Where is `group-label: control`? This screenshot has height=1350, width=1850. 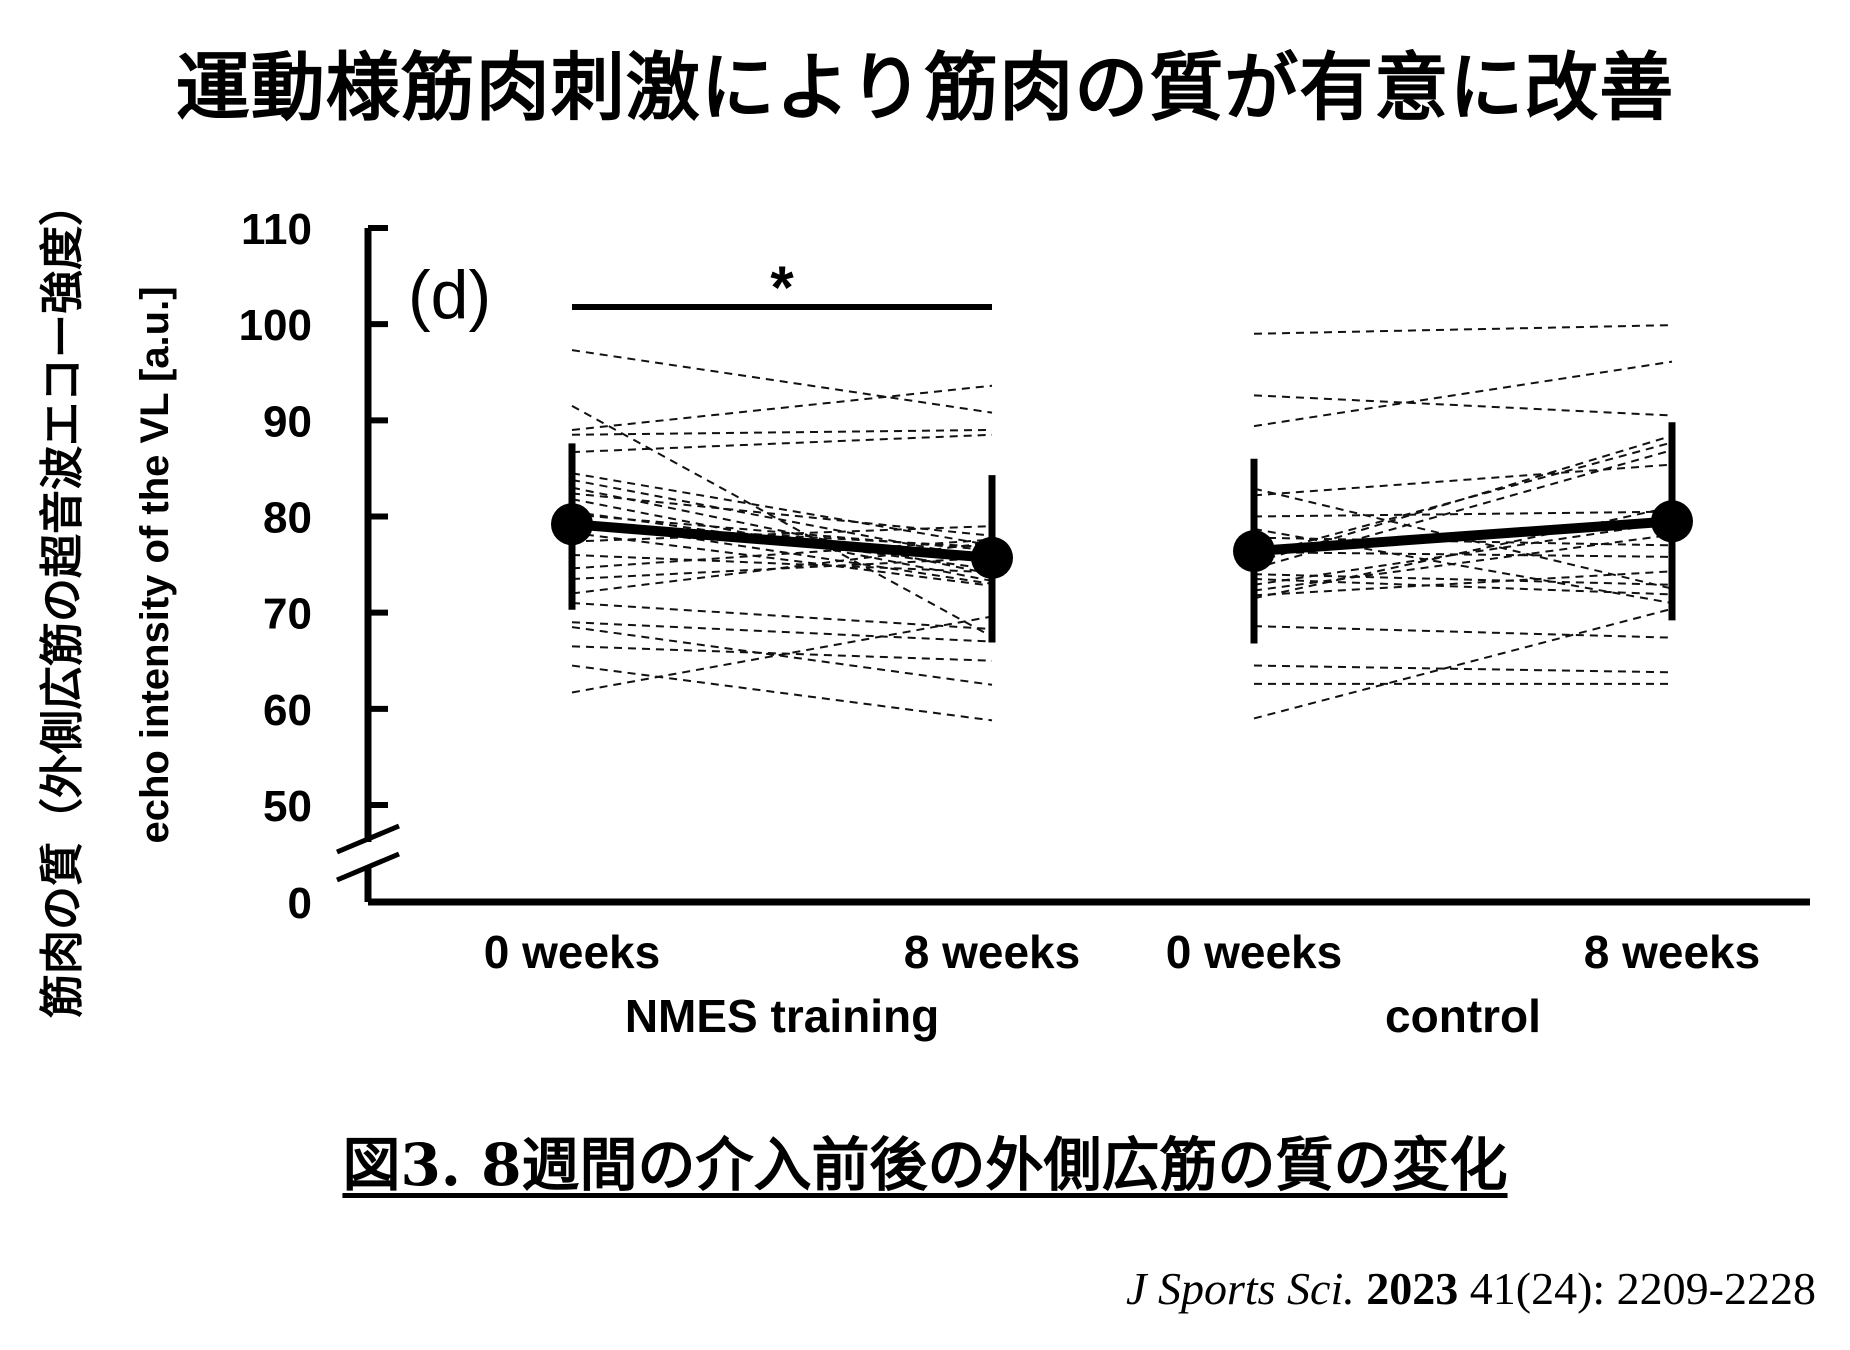 group-label: control is located at coordinates (1463, 1016).